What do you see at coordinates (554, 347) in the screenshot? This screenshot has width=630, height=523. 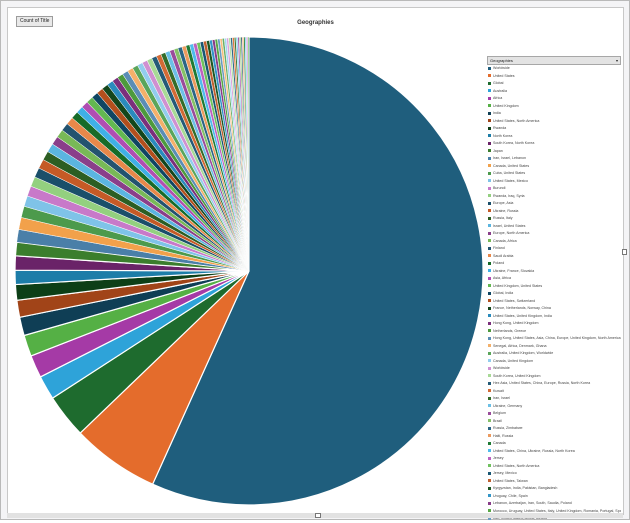 I see `legend-item: Senegal, Africa, Denmark, Ghana` at bounding box center [554, 347].